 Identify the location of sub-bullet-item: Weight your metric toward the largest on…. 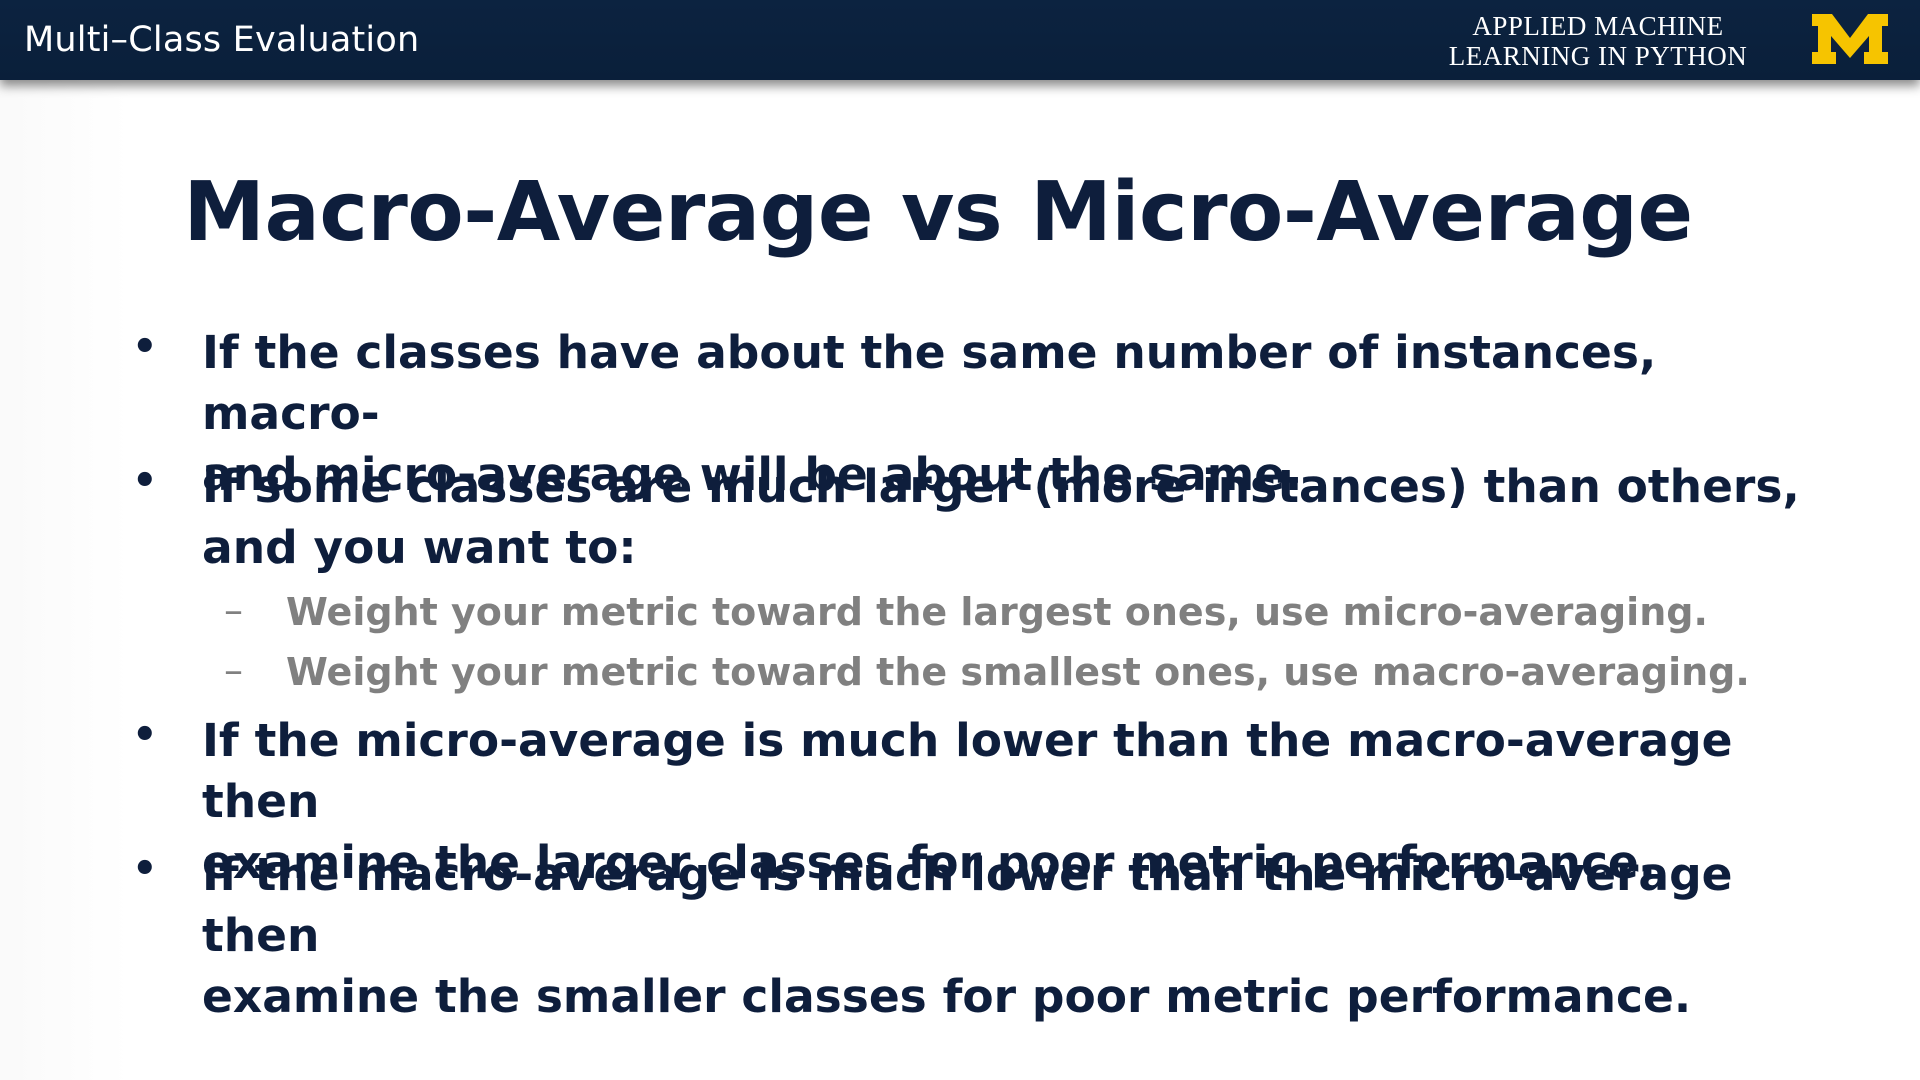
(997, 612).